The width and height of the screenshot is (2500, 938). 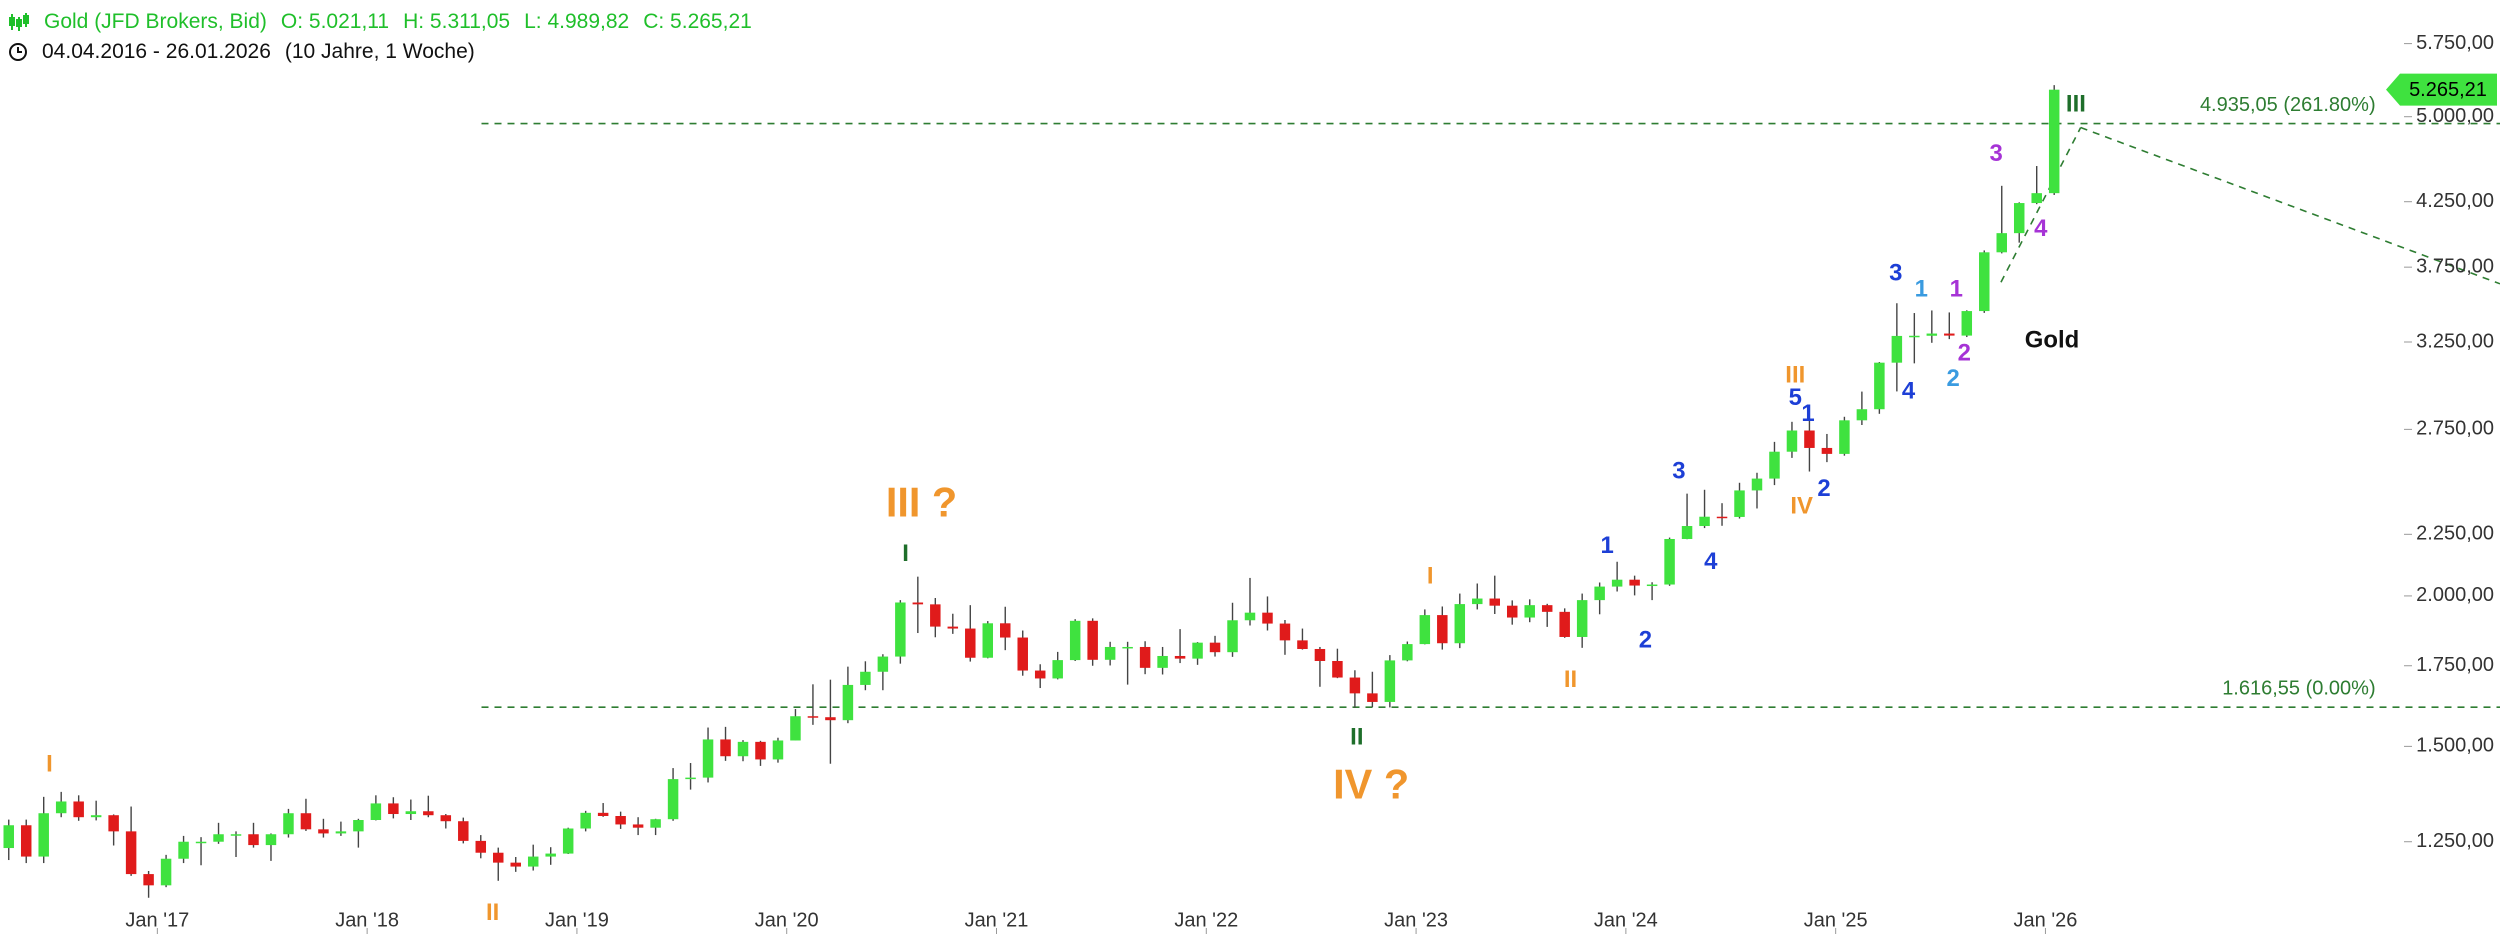 What do you see at coordinates (2298, 689) in the screenshot?
I see `level-label: 1.616,55 (0.00%)` at bounding box center [2298, 689].